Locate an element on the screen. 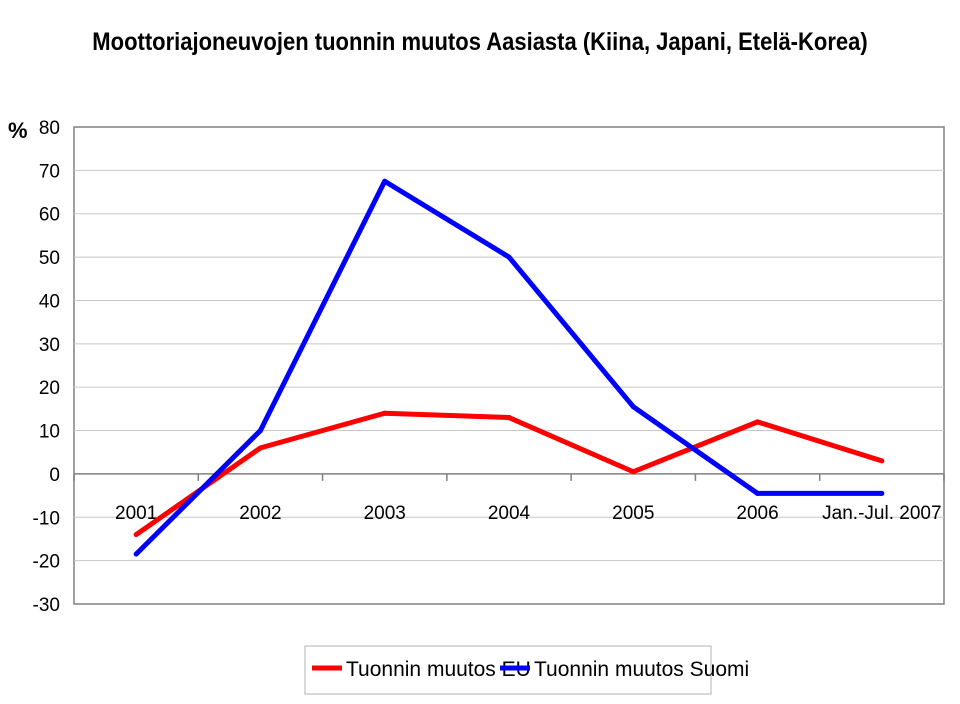  x-axis-categories: 2001 2002 2003 2004 2005 2006 Jan.-Jul. 2007 is located at coordinates (528, 513).